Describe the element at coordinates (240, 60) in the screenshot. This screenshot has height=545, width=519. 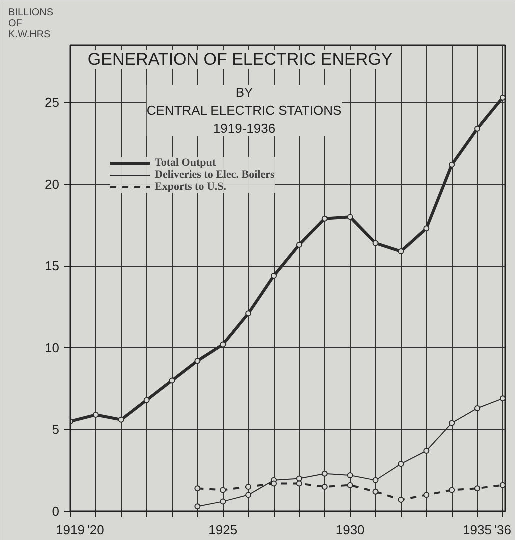
I see `chart-title: GENERATION OF ELECTRIC ENERGY` at that location.